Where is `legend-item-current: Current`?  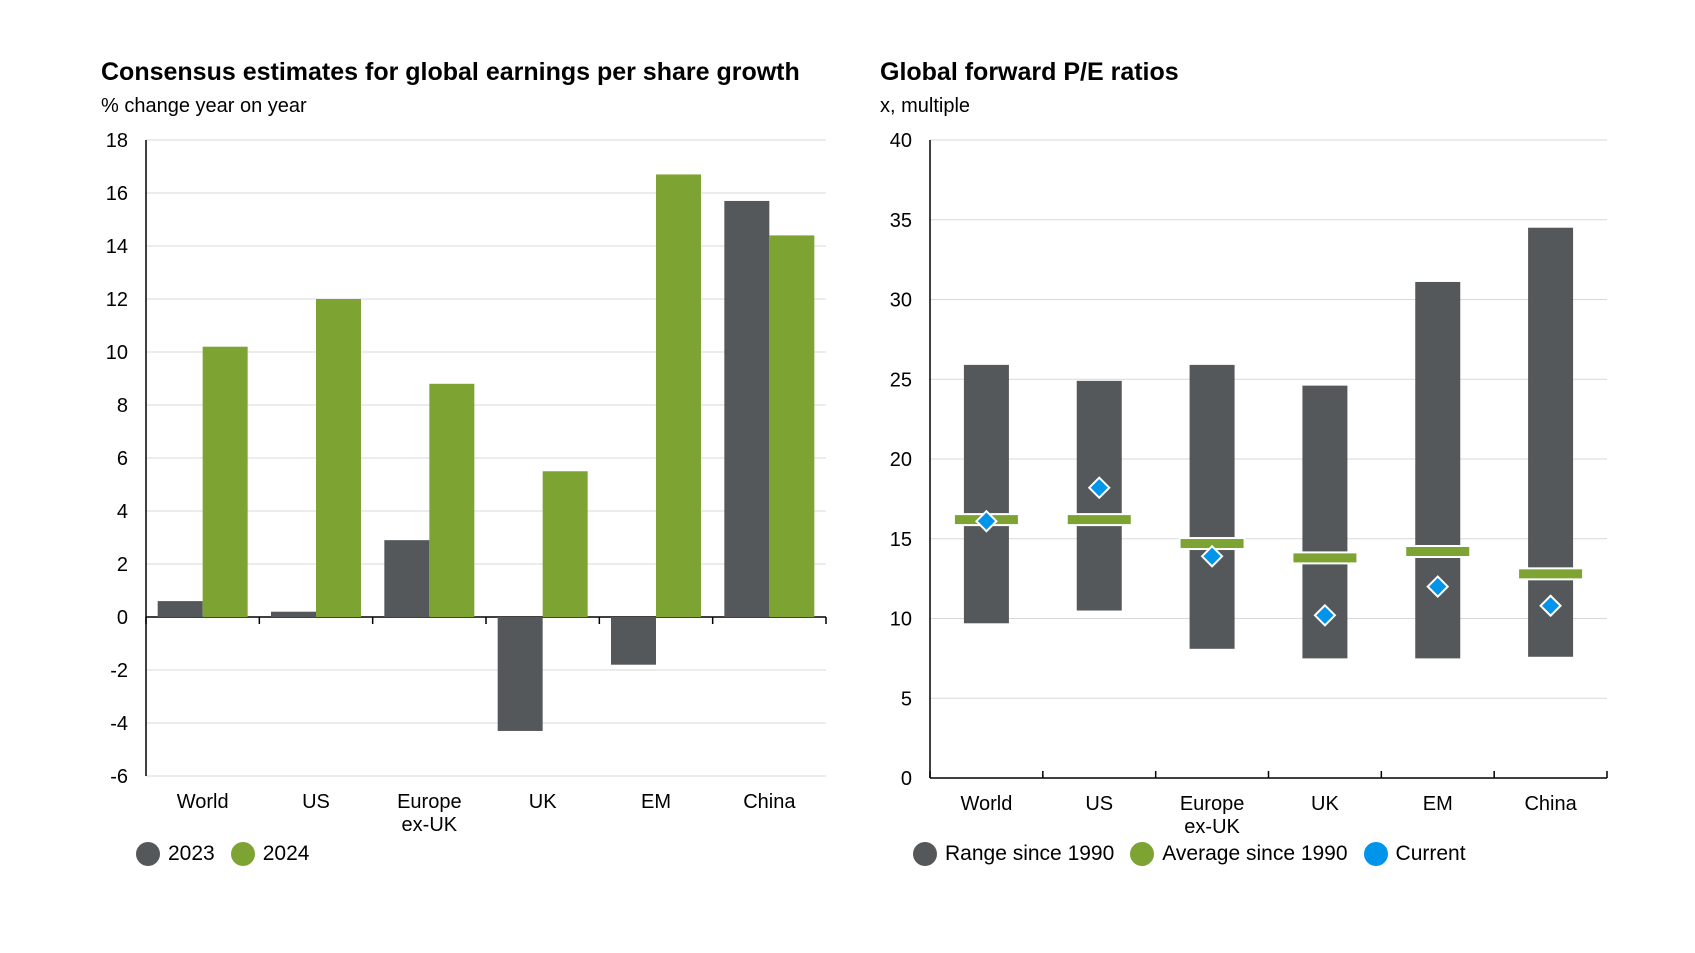 legend-item-current: Current is located at coordinates (1414, 854).